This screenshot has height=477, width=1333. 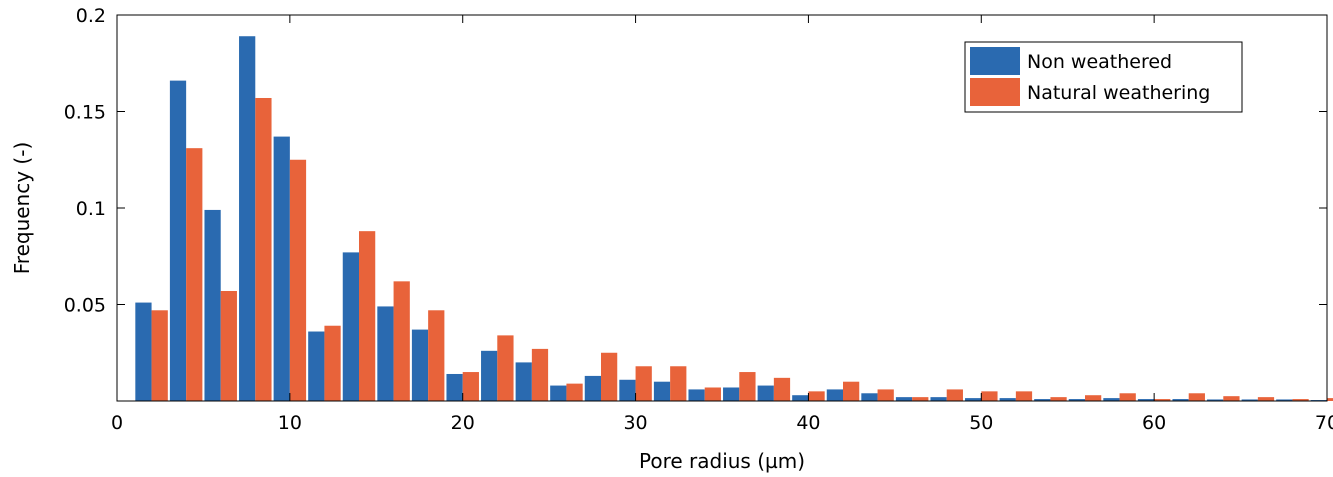 What do you see at coordinates (1118, 93) in the screenshot?
I see `legend-label-natural-weathering: Natural weathering` at bounding box center [1118, 93].